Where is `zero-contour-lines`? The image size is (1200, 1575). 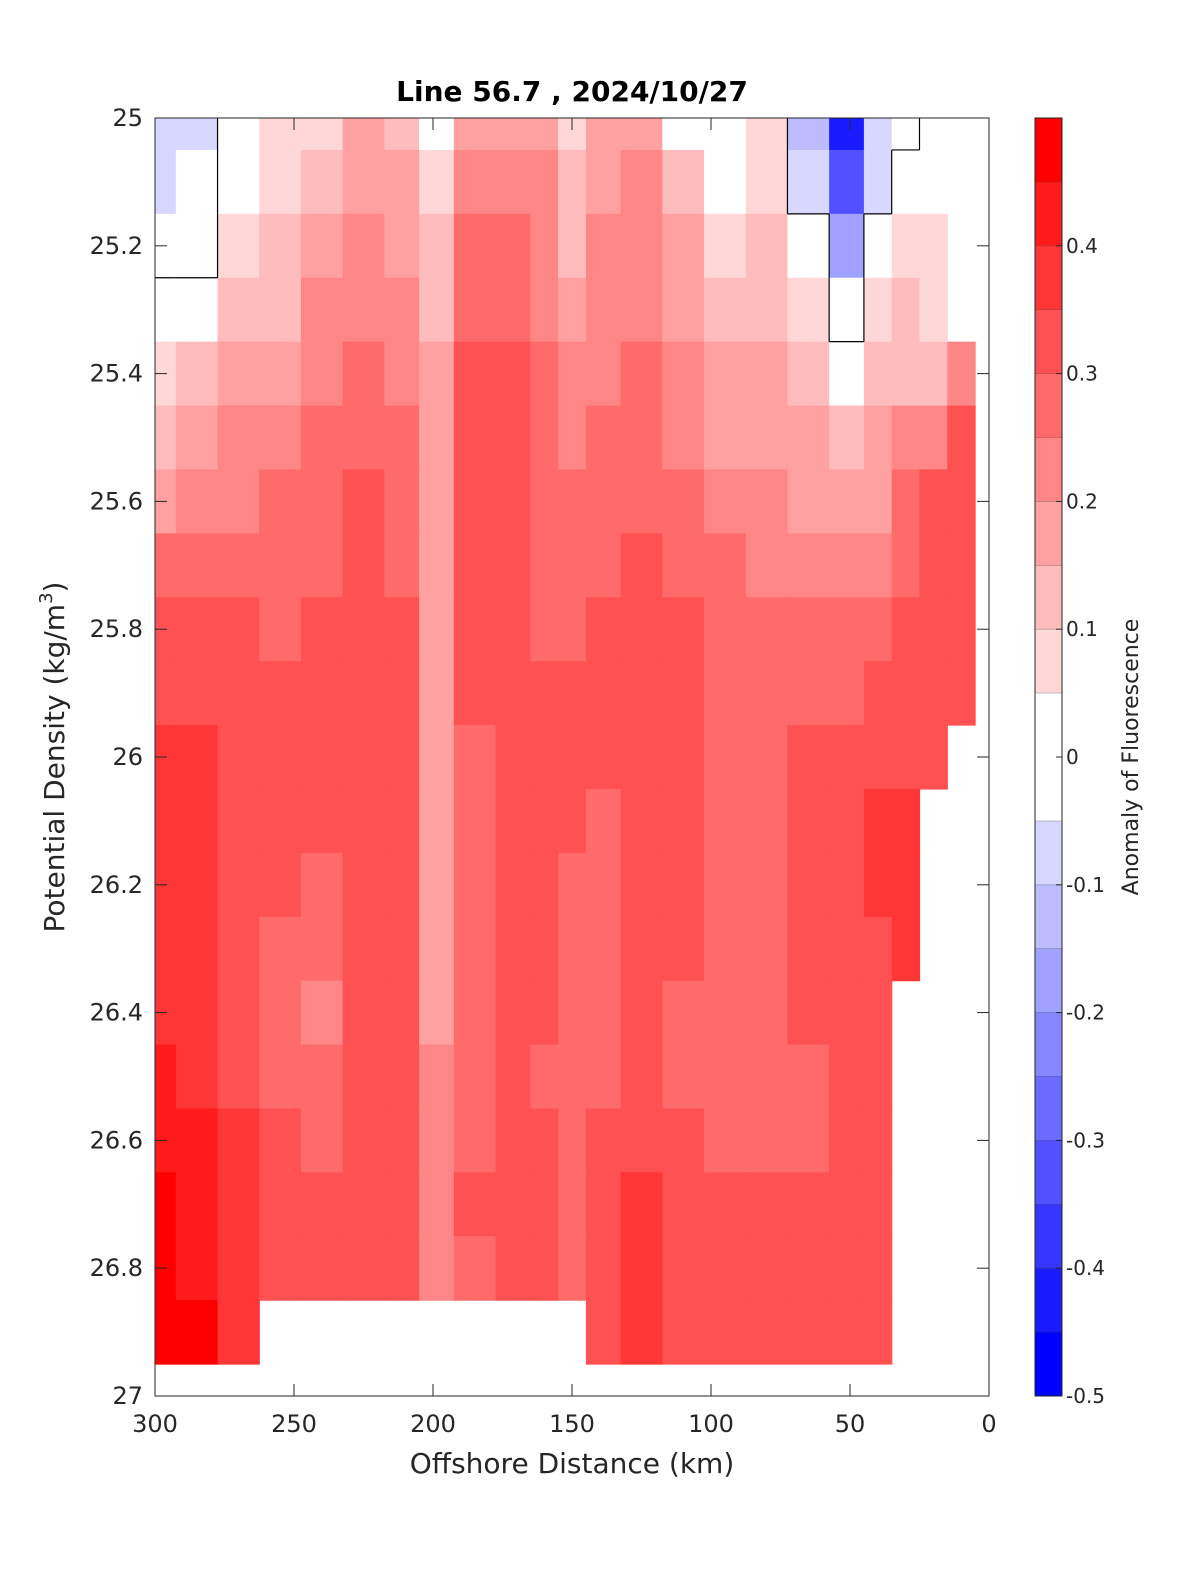
zero-contour-lines is located at coordinates (538, 230).